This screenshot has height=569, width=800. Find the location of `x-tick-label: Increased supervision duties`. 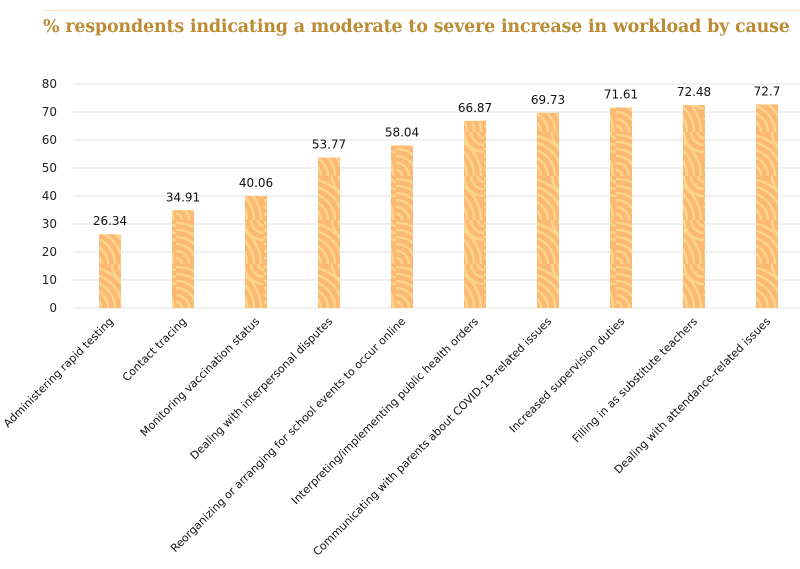

x-tick-label: Increased supervision duties is located at coordinates (567, 375).